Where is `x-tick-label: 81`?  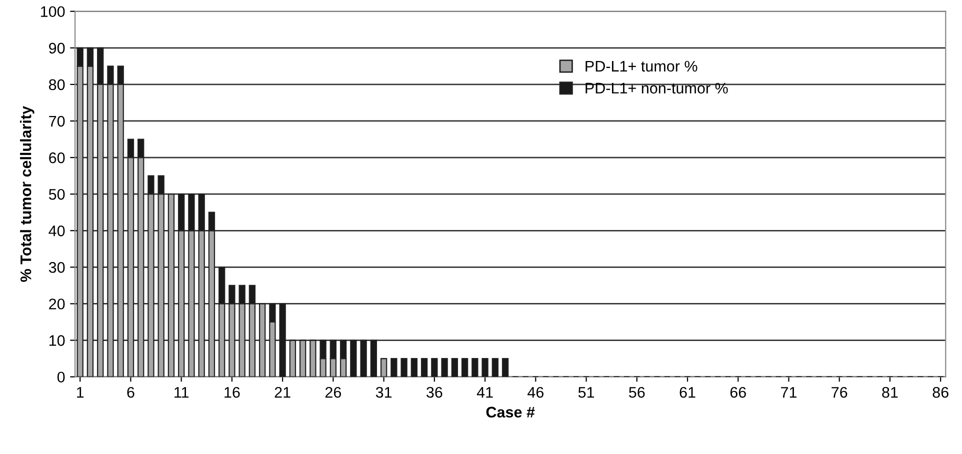
x-tick-label: 81 is located at coordinates (890, 392).